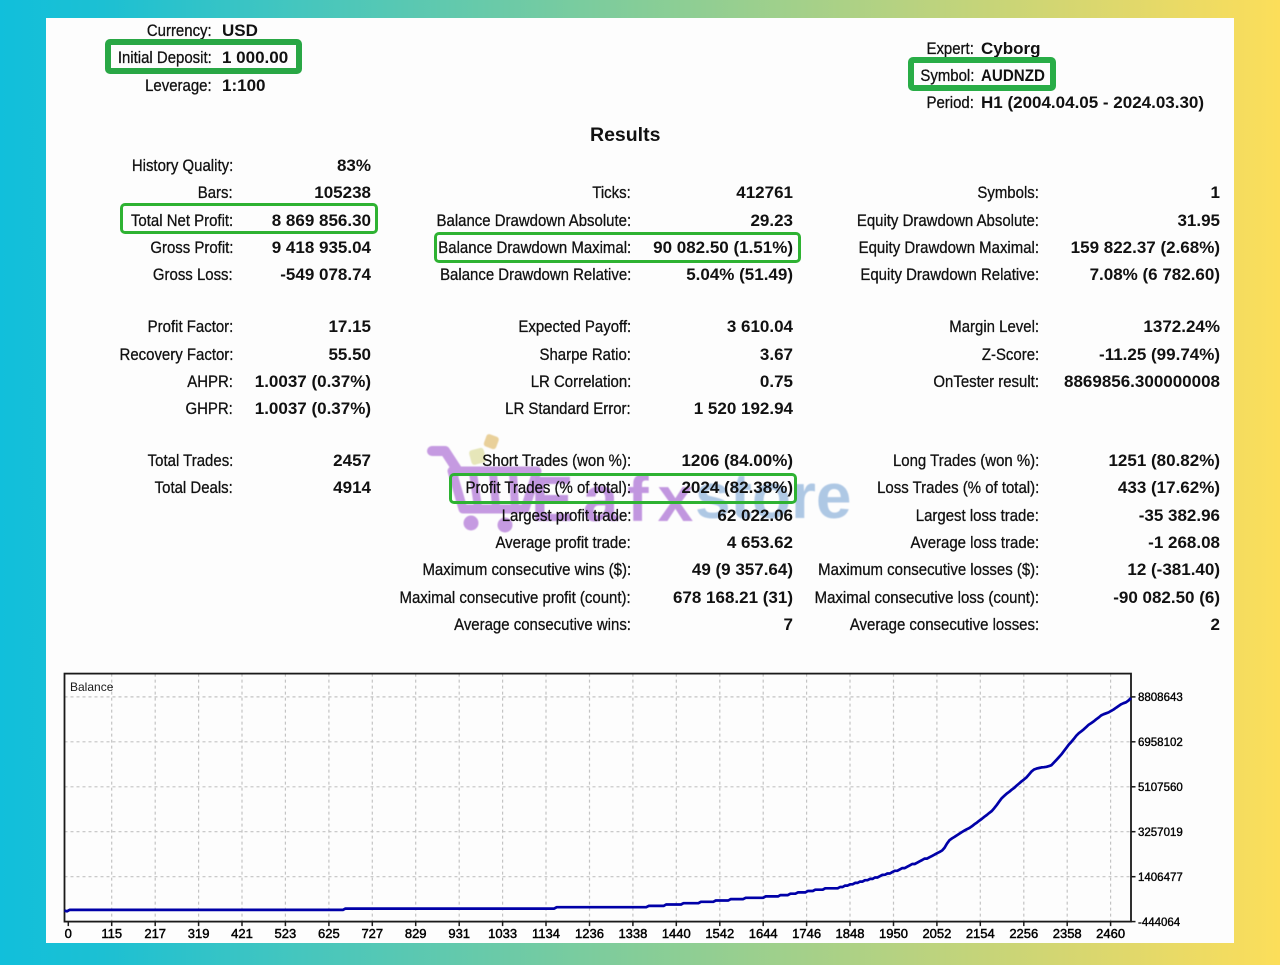 This screenshot has width=1280, height=965. Describe the element at coordinates (329, 933) in the screenshot. I see `svg-text: 625` at that location.